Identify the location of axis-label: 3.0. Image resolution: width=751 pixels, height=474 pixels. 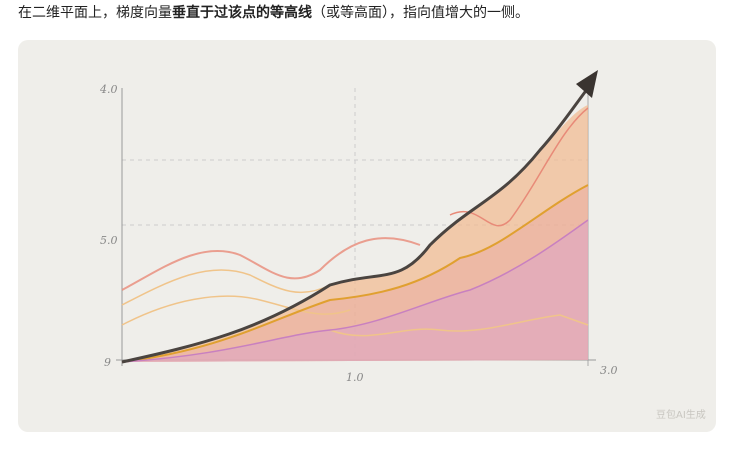
(609, 370).